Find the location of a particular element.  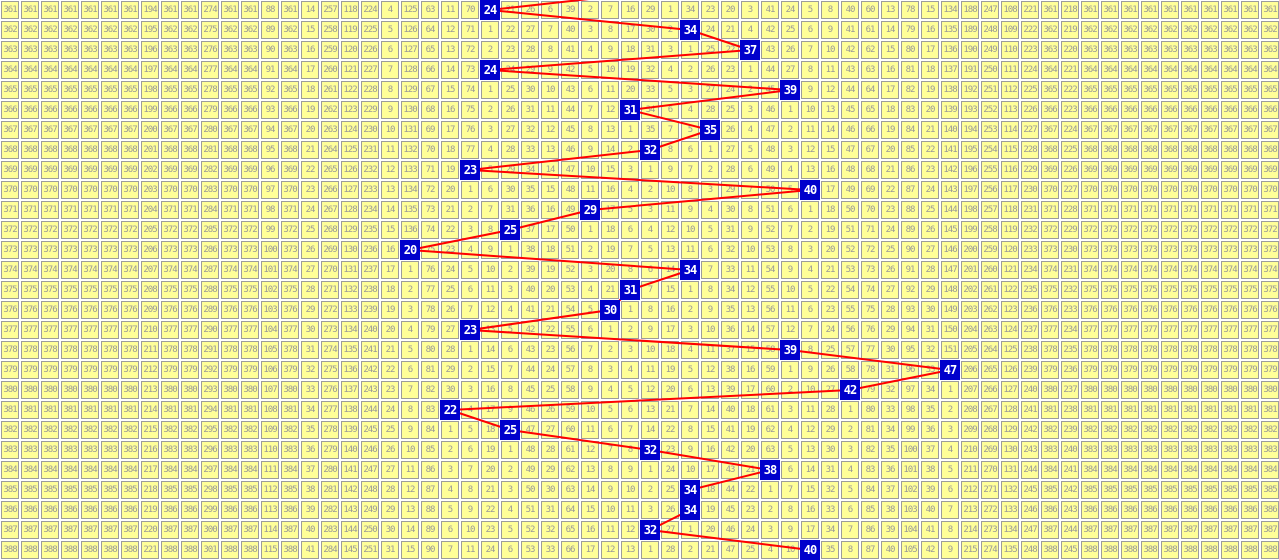

miss-count-cell: 135 is located at coordinates (950, 30).